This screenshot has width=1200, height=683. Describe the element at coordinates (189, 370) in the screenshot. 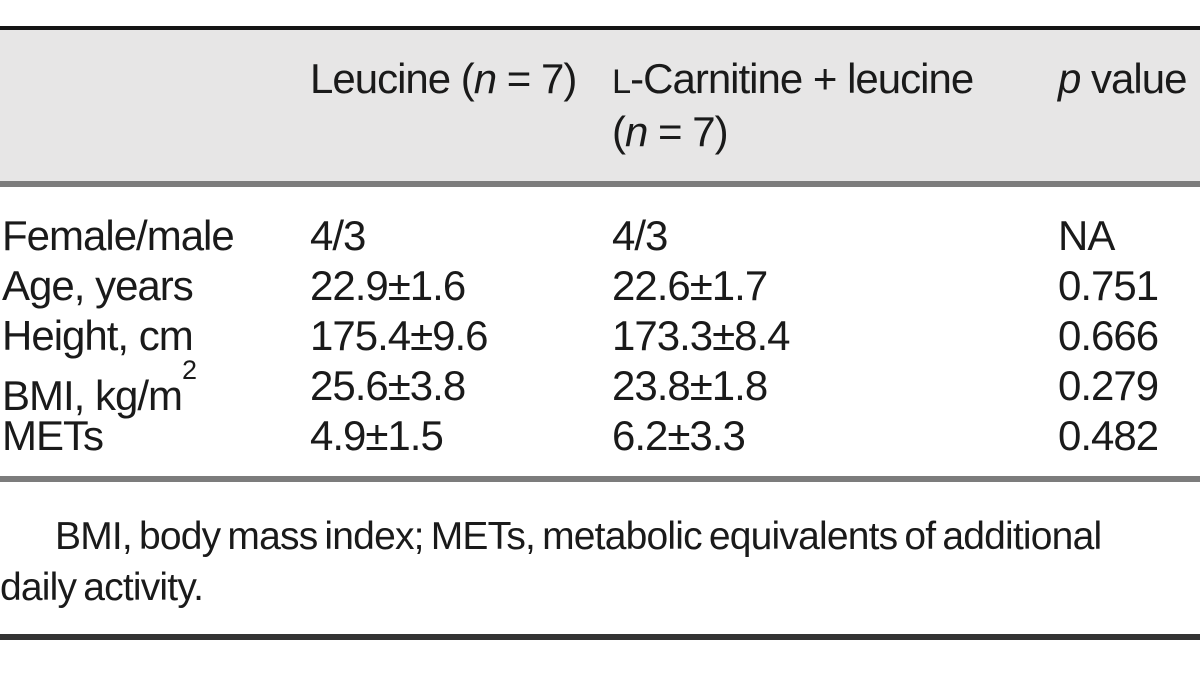

I see `row-label-superscript: 2` at that location.